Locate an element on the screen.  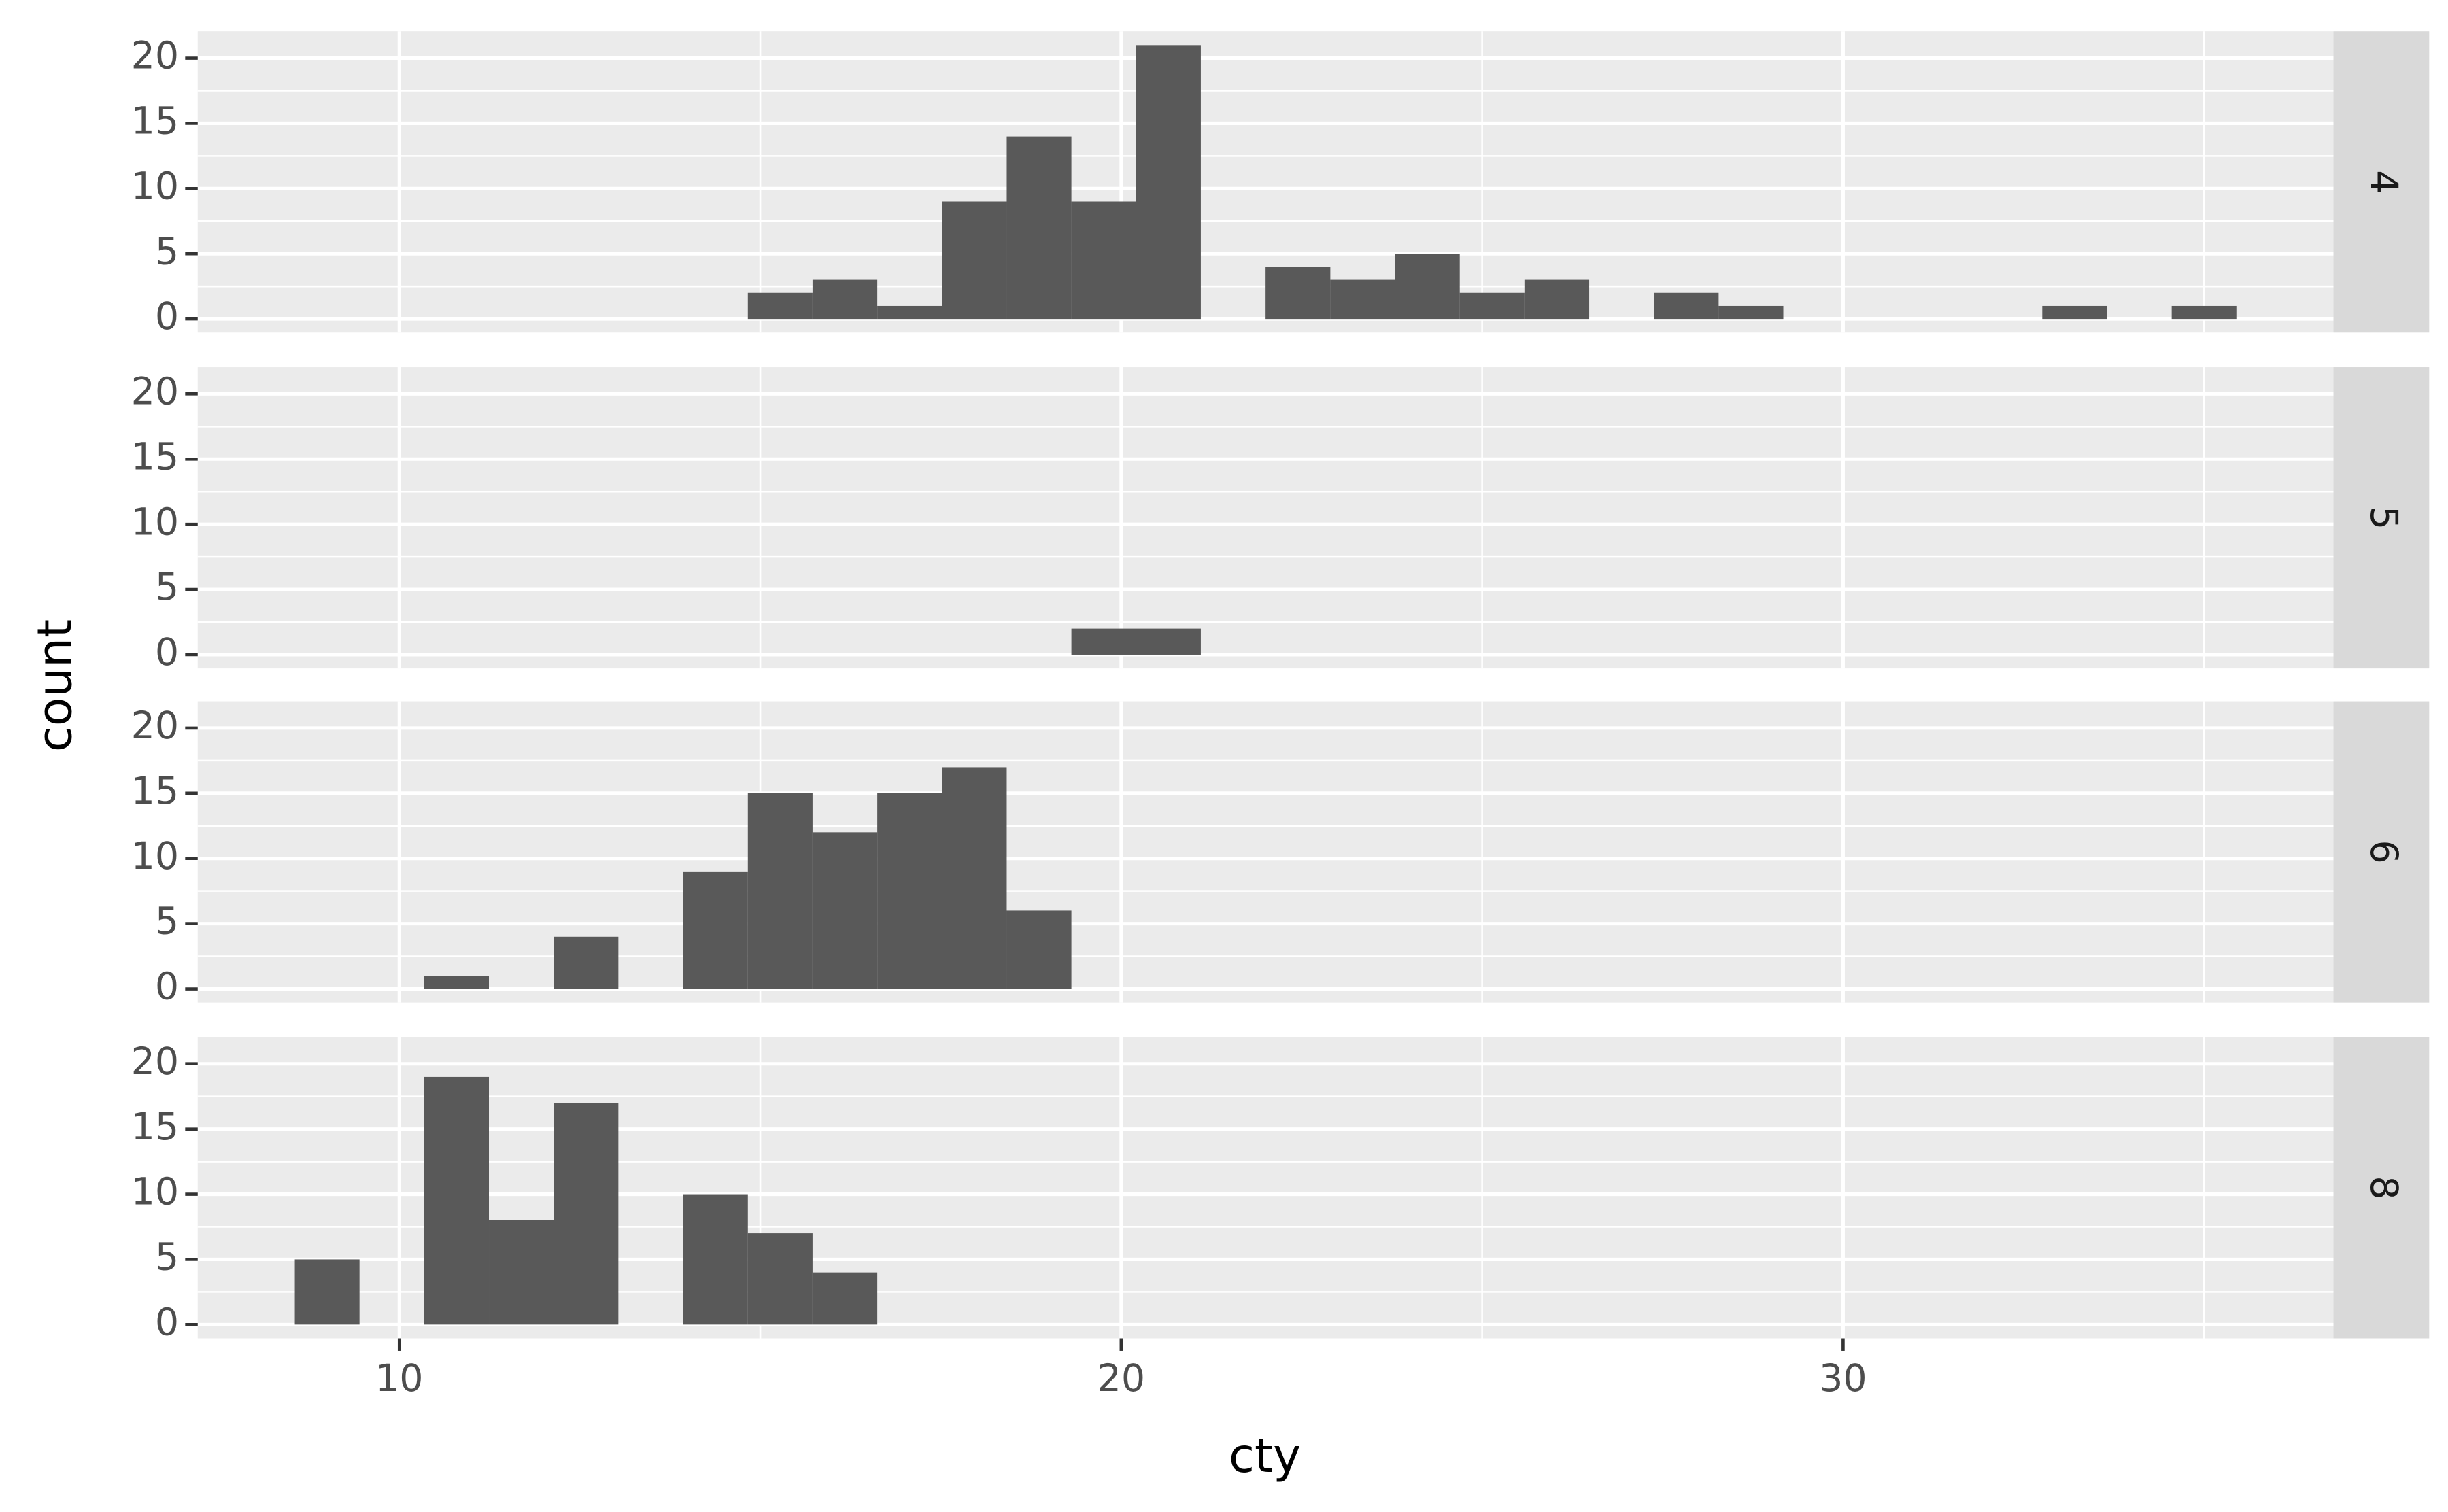
strip-label: 8 is located at coordinates (2384, 1187).